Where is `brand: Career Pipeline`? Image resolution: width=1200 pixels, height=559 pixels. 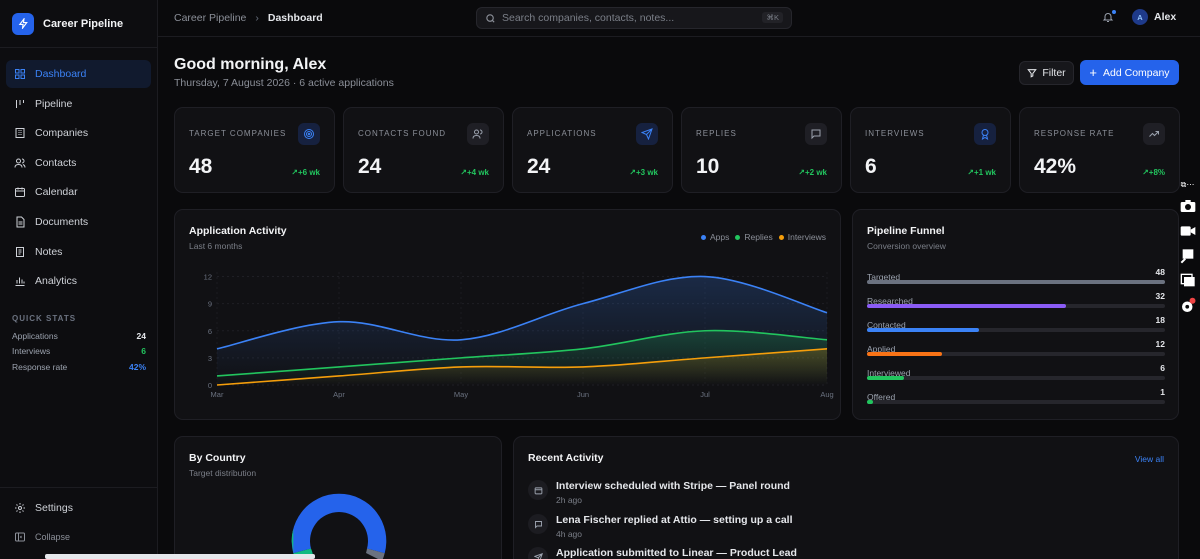
brand: Career Pipeline is located at coordinates (78, 24).